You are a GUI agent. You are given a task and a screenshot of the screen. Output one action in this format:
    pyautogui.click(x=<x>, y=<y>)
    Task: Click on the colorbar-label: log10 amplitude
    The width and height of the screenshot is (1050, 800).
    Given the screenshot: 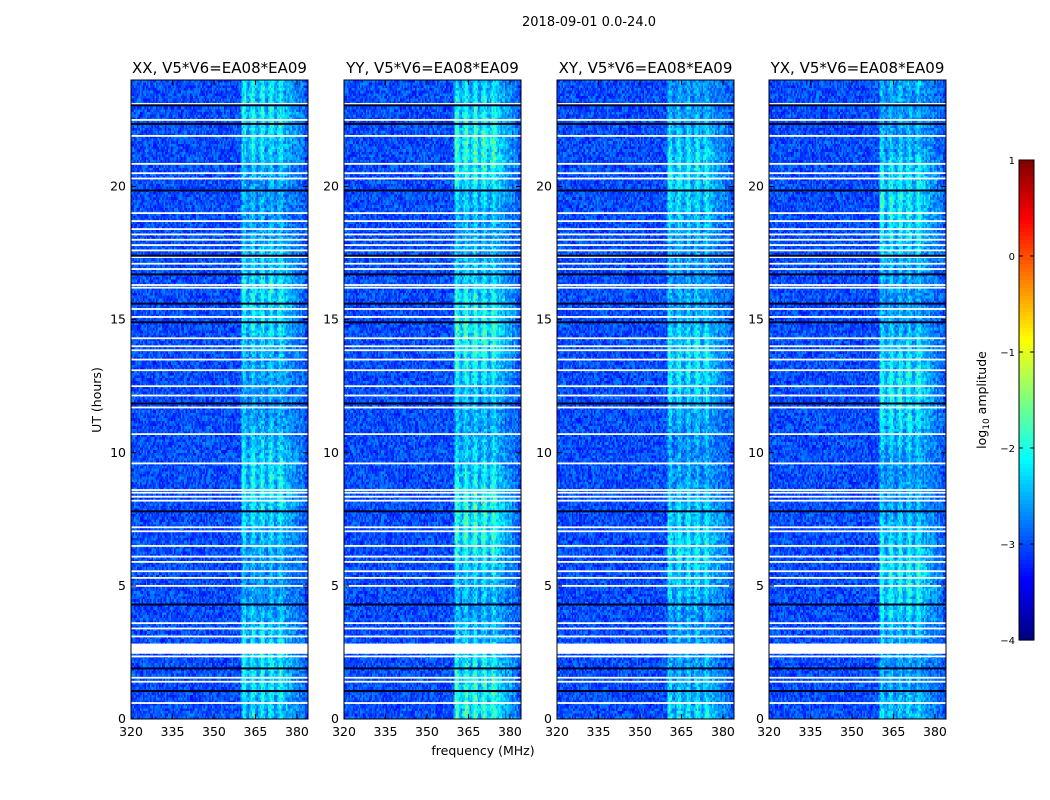 What is the action you would take?
    pyautogui.click(x=983, y=400)
    